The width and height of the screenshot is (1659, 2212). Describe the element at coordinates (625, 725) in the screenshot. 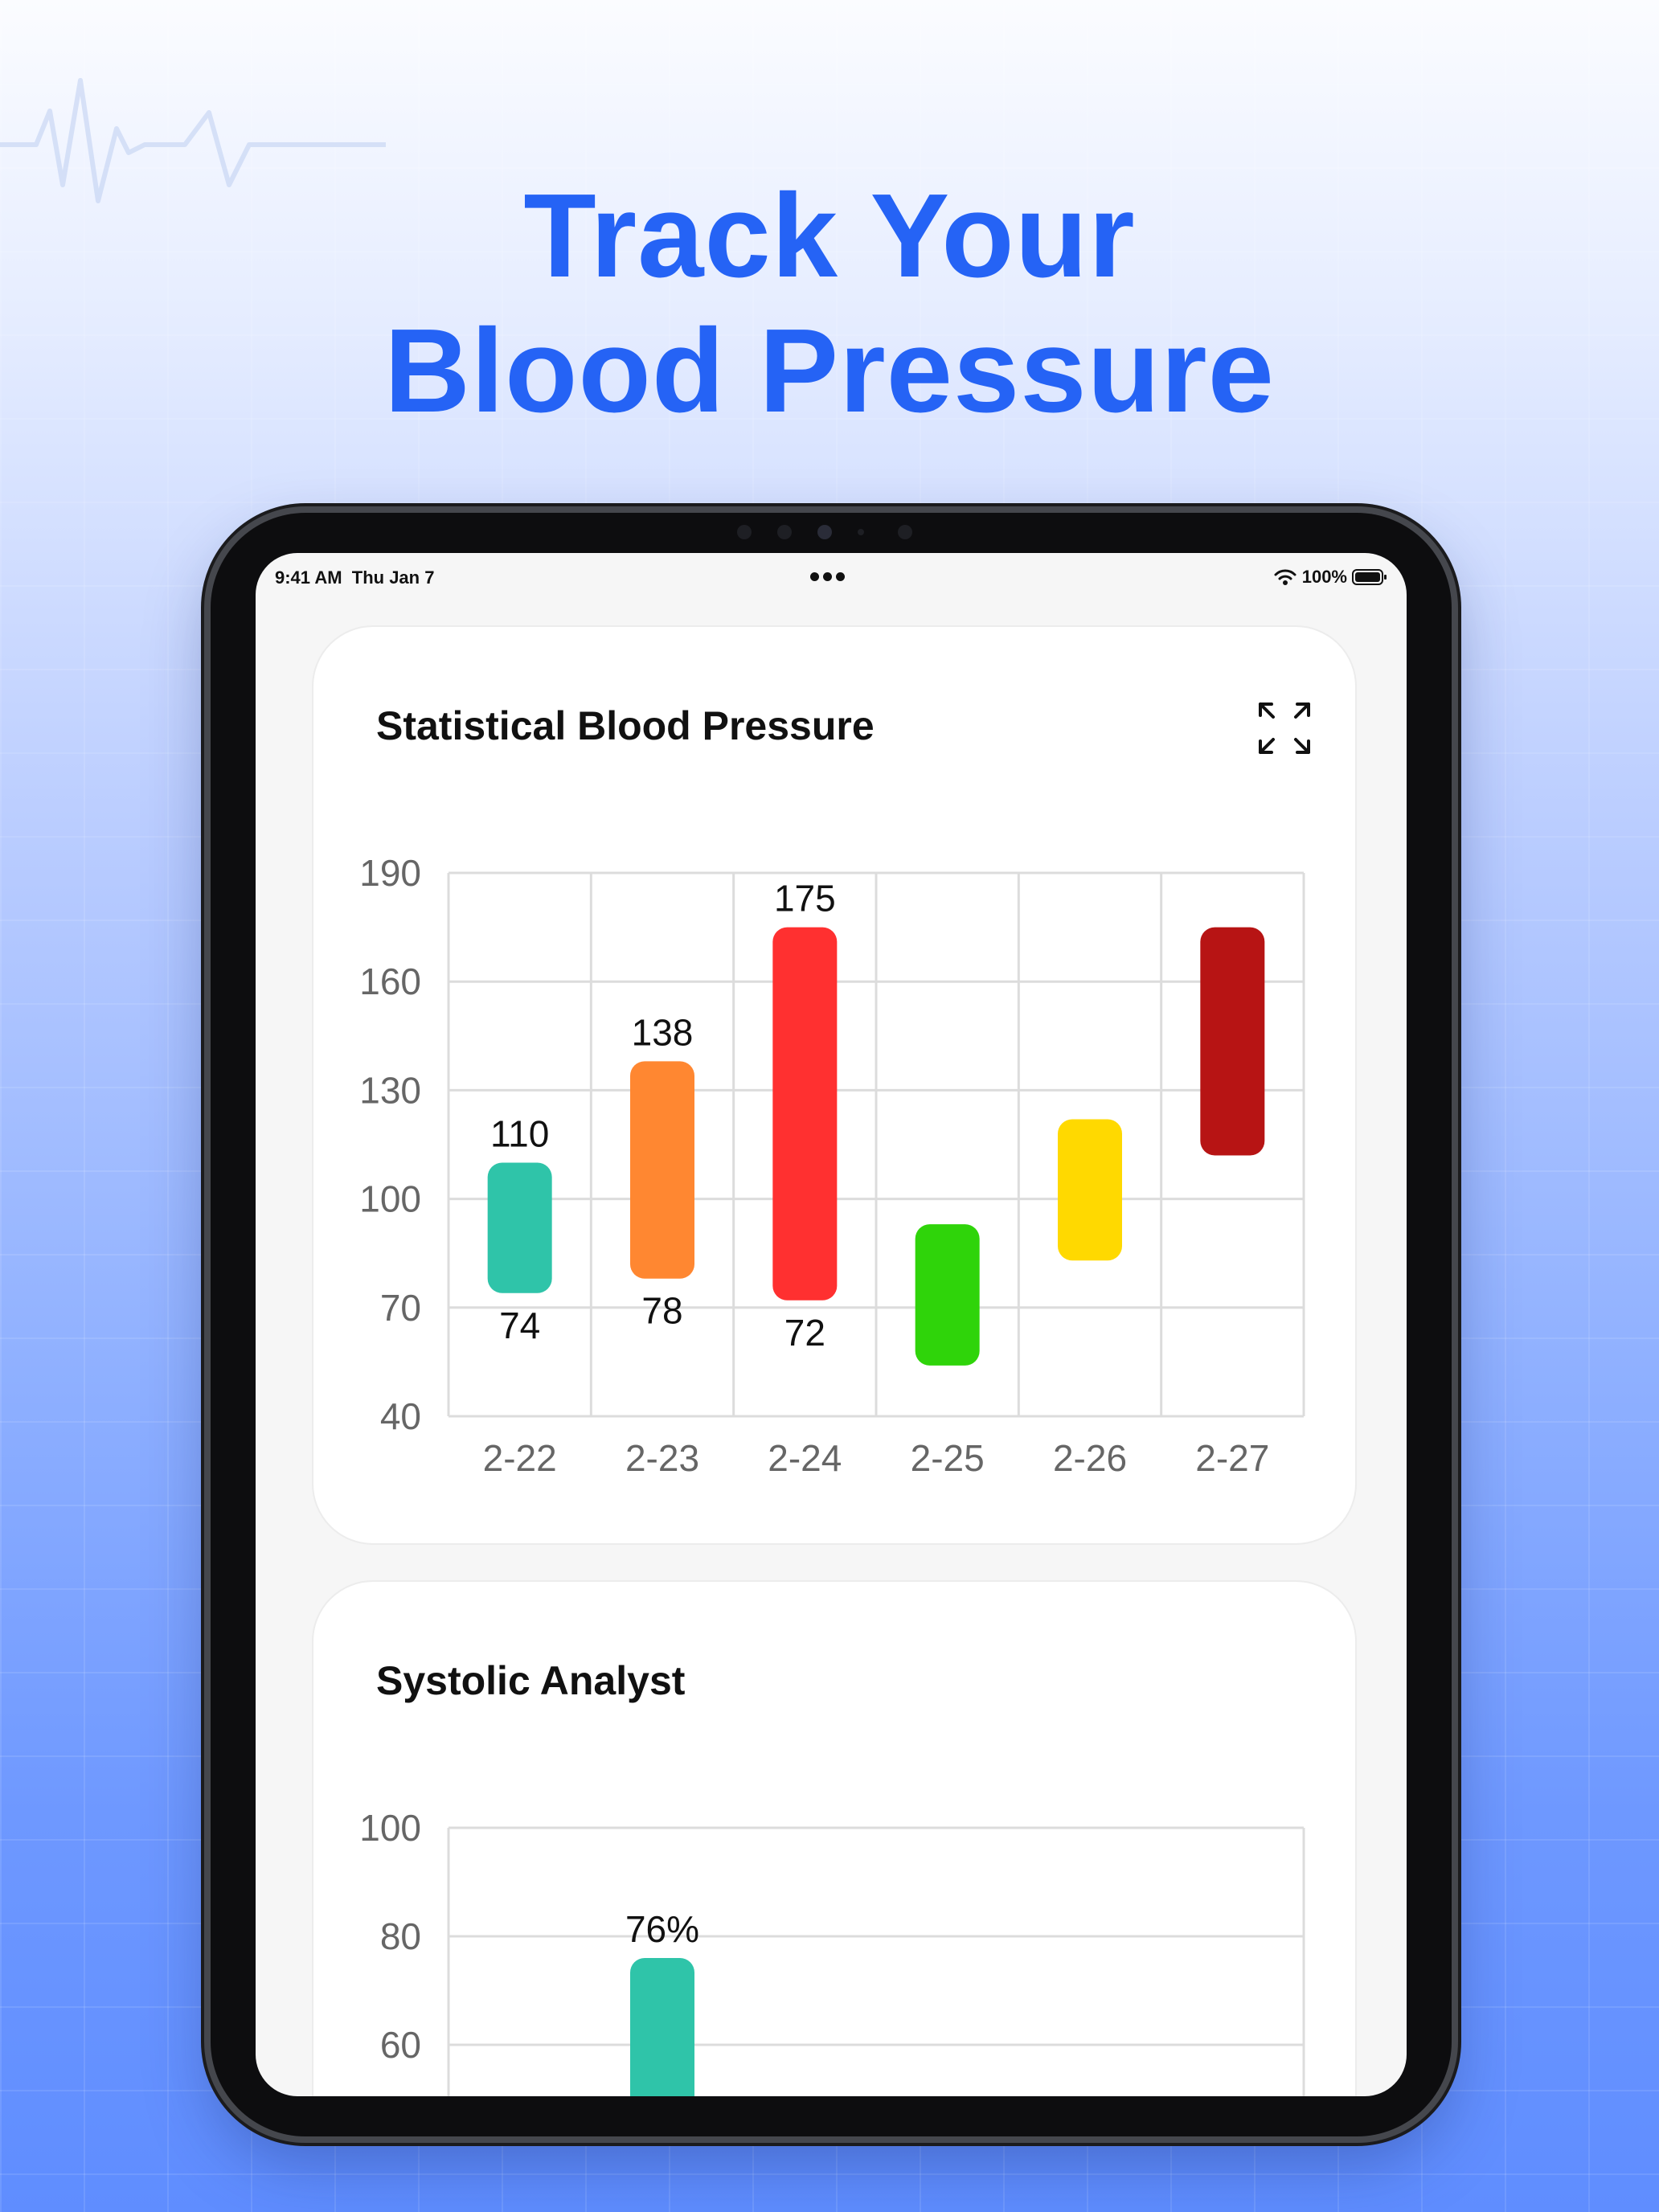

I see `bp-chart-title: Statistical Blood Pressure` at that location.